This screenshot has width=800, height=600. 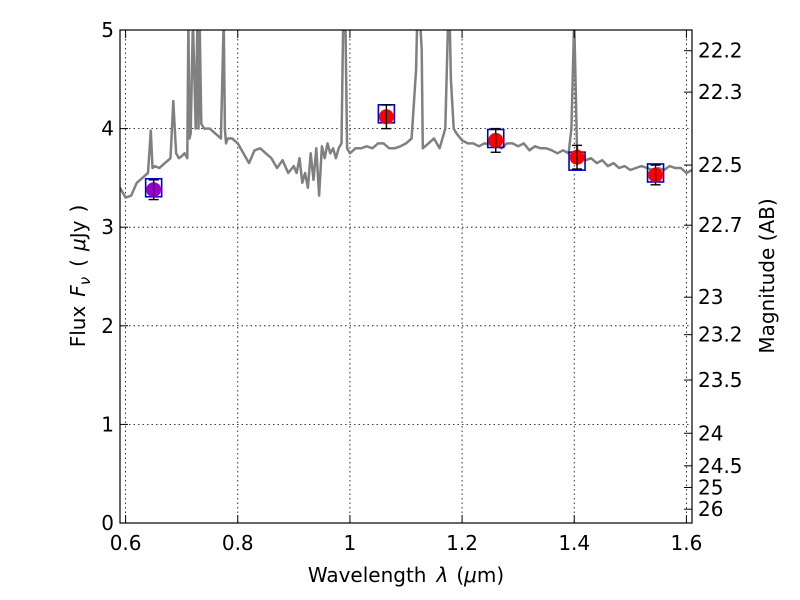 I want to click on x-axis-label-word: Wavelength, so click(x=367, y=575).